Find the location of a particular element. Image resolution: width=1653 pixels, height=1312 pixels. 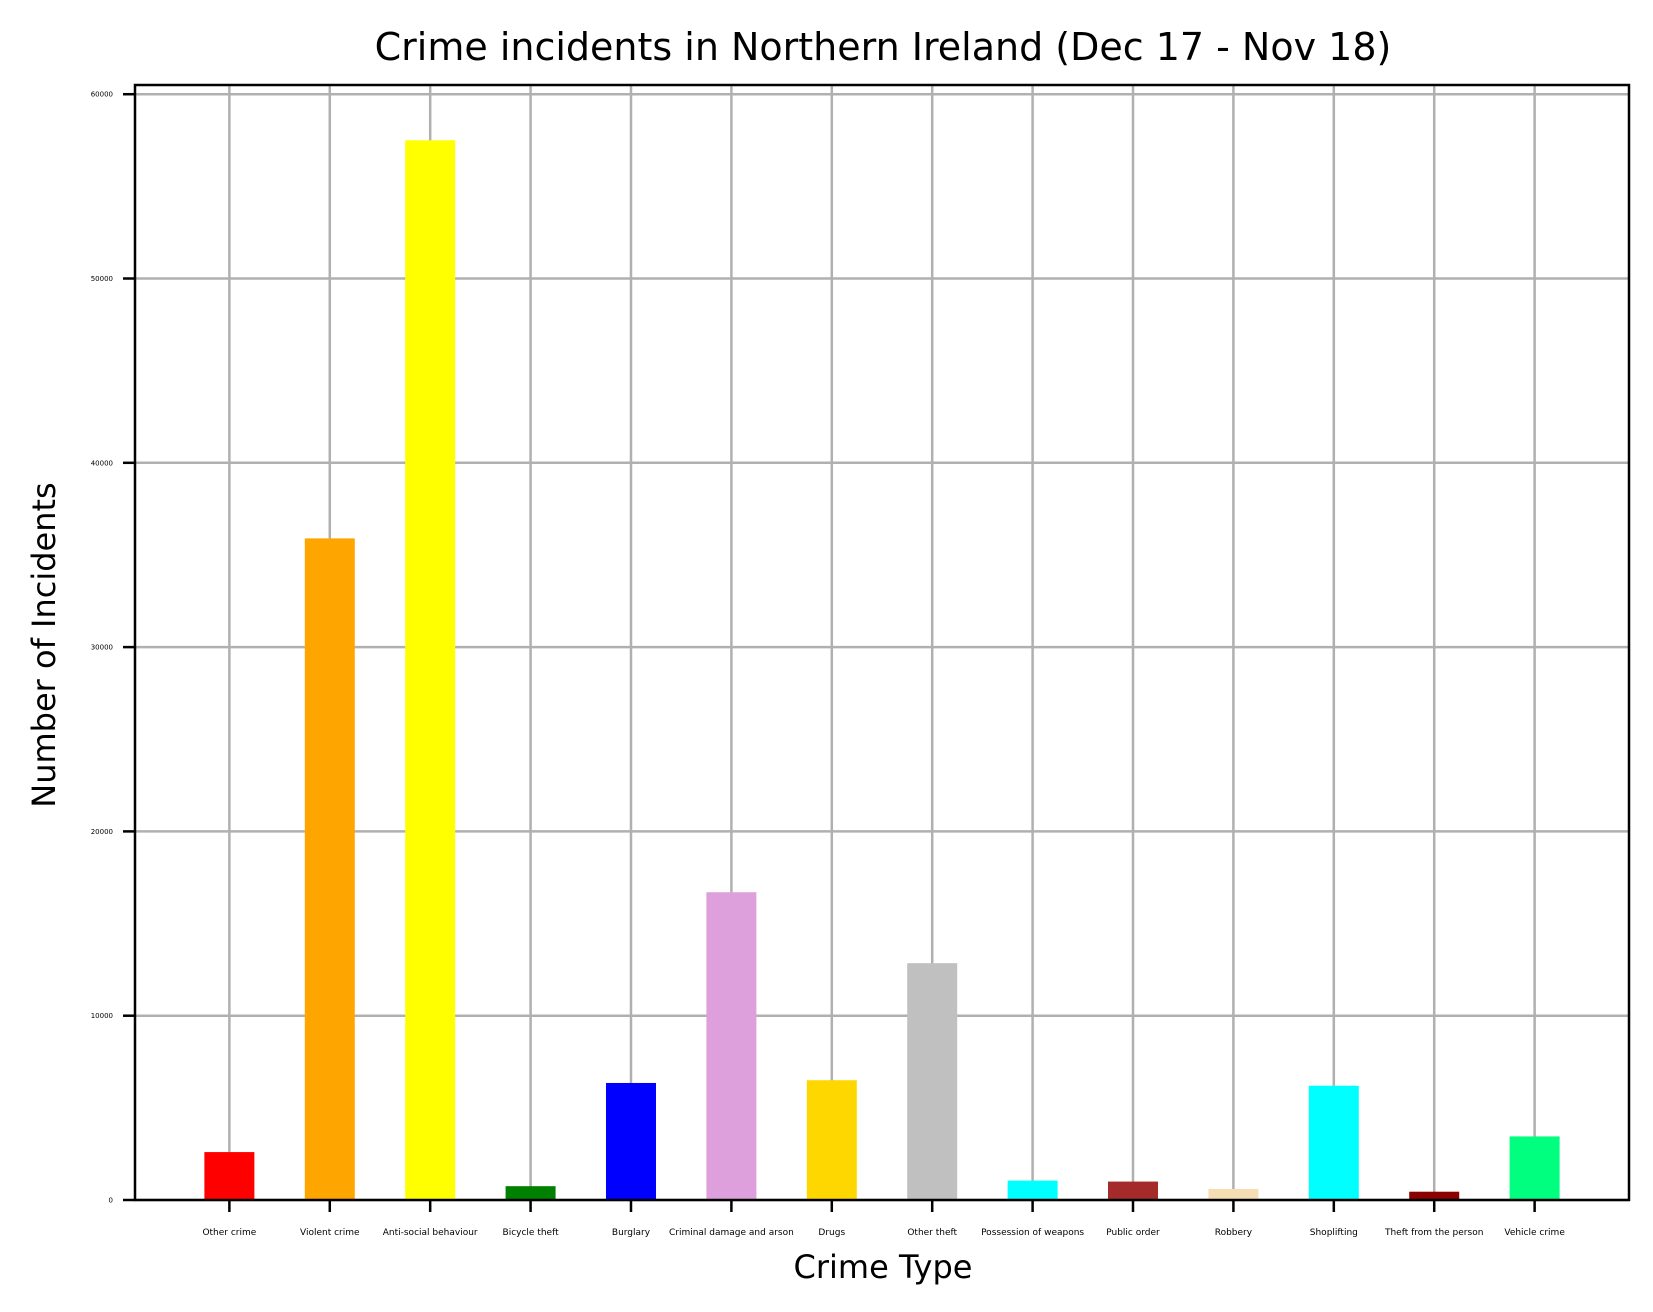

x-axis-label: Crime Type is located at coordinates (883, 1267).